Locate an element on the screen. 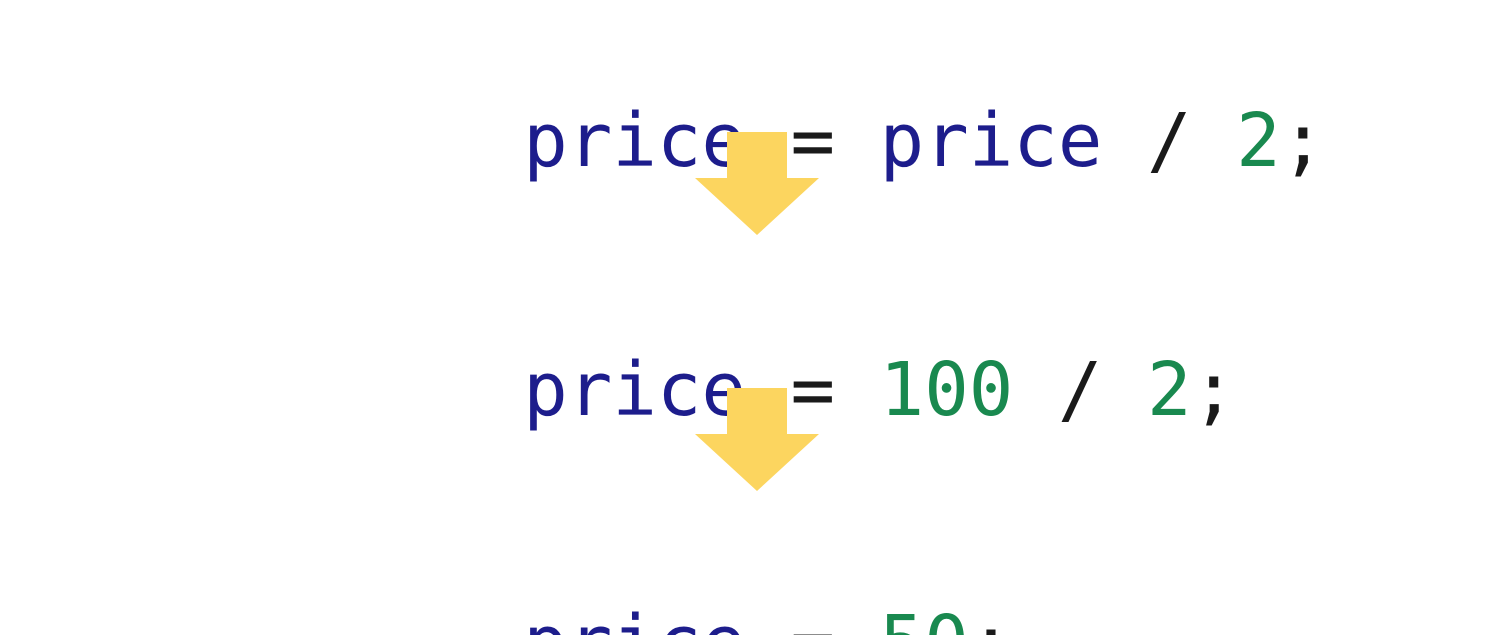 This screenshot has height=635, width=1500. token-number-literal: 50 is located at coordinates (924, 617).